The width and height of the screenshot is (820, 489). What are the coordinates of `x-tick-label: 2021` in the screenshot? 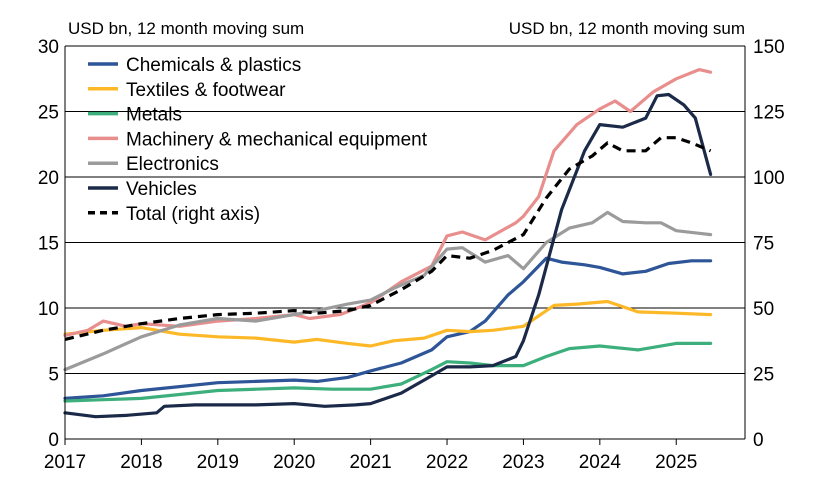 It's located at (370, 462).